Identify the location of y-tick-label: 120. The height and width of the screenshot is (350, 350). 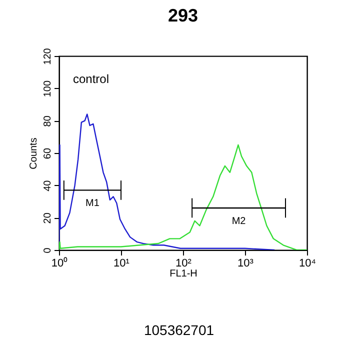
(48, 56).